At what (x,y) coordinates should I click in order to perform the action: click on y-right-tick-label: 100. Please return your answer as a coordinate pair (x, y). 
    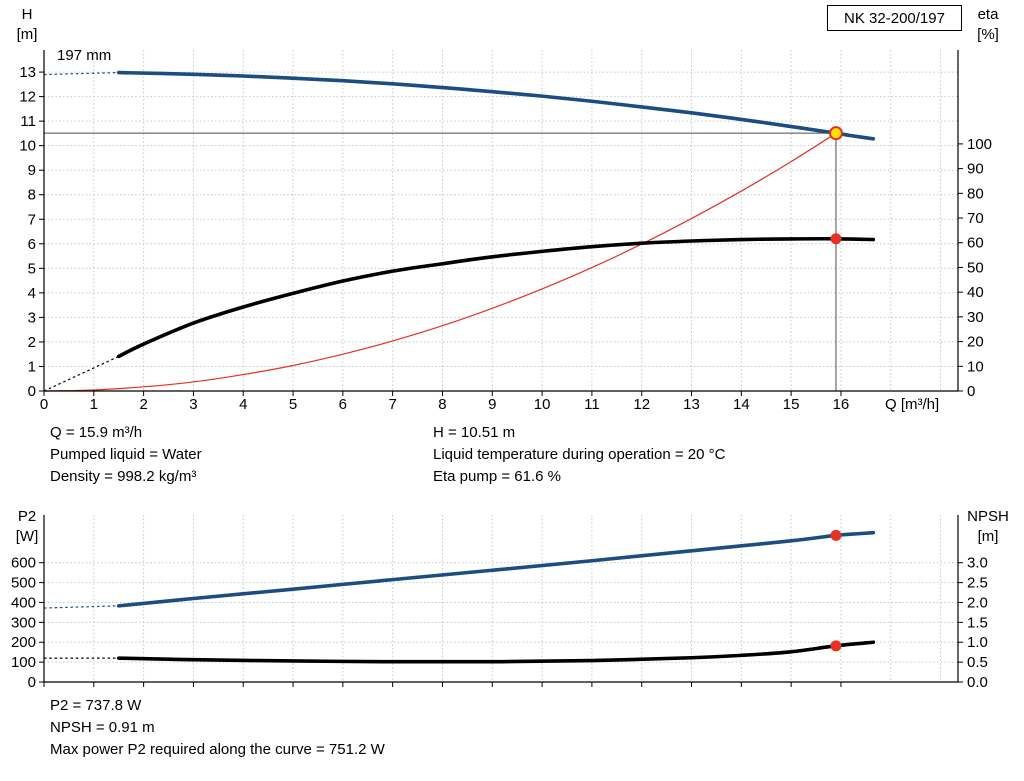
    Looking at the image, I should click on (979, 144).